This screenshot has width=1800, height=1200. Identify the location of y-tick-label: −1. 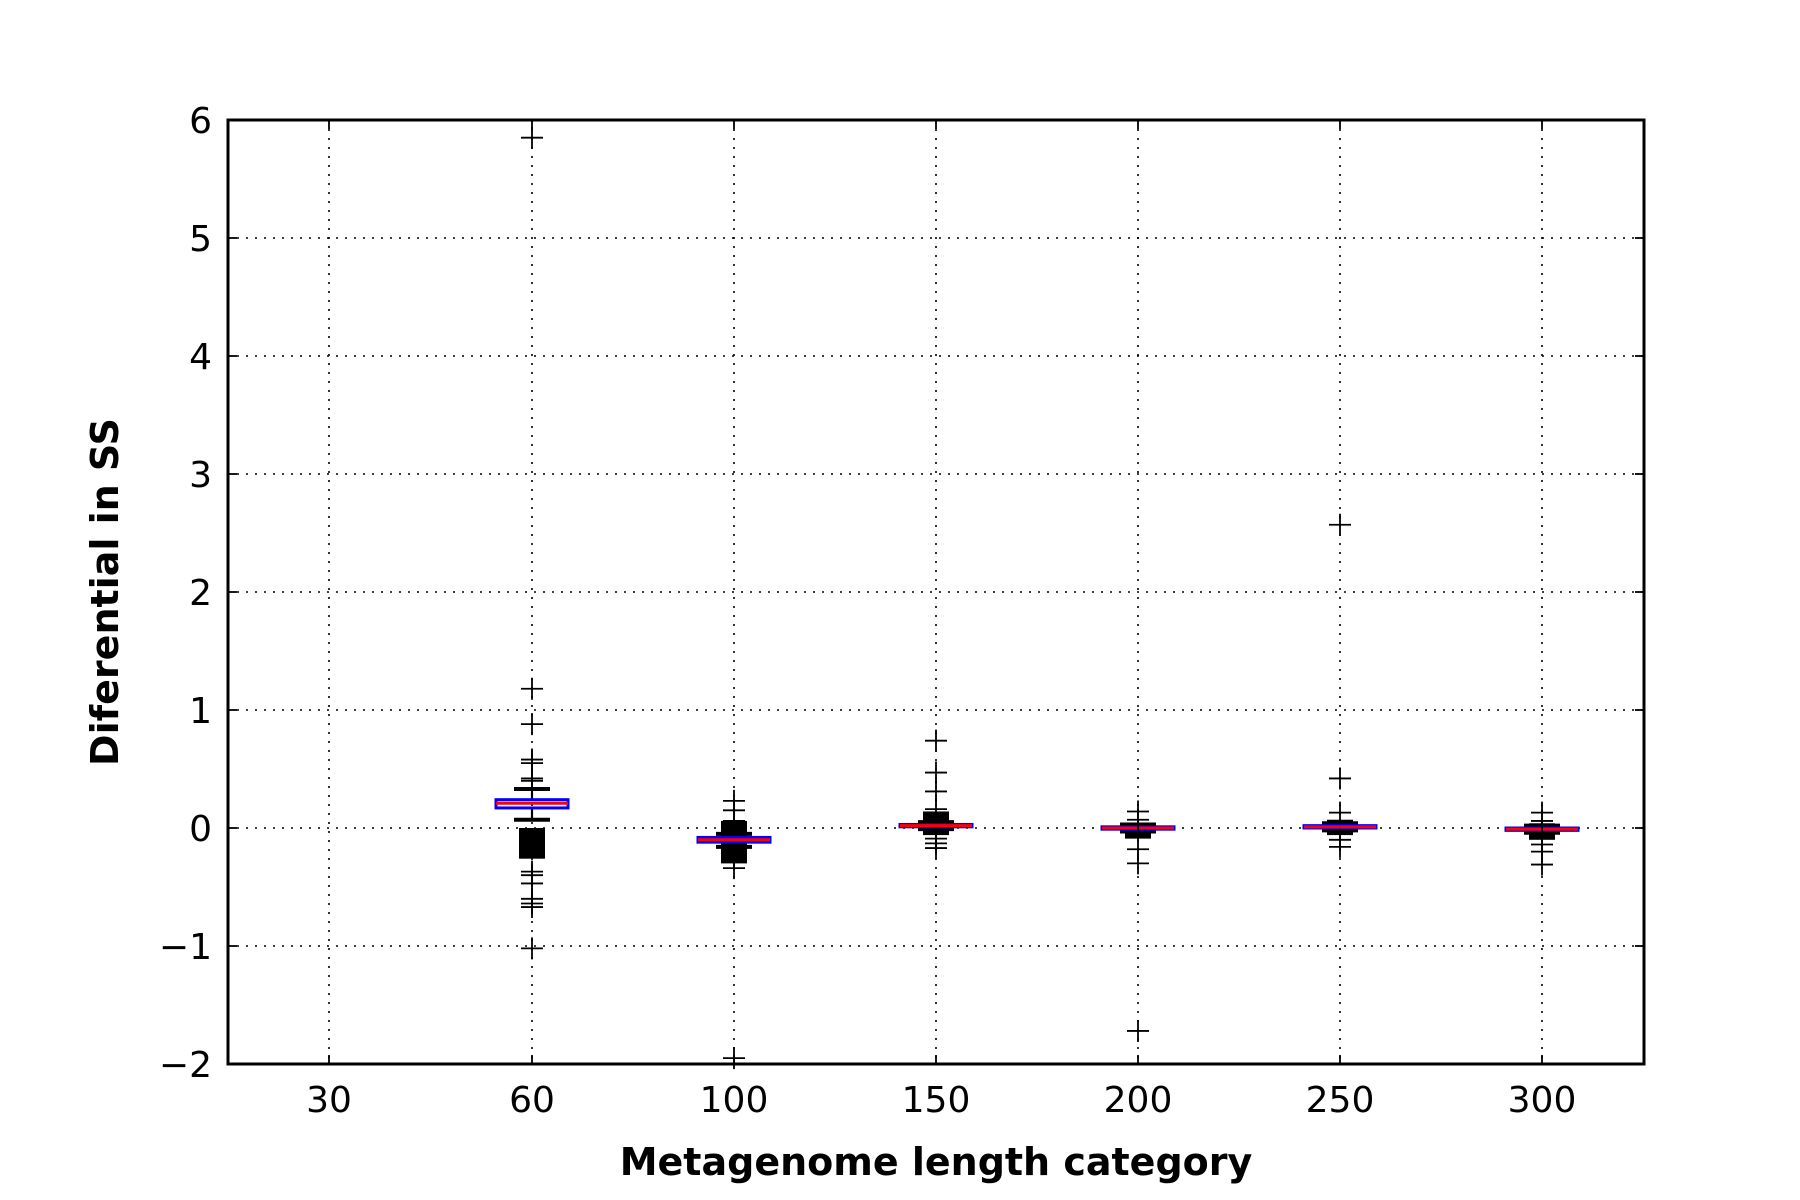
(185, 947).